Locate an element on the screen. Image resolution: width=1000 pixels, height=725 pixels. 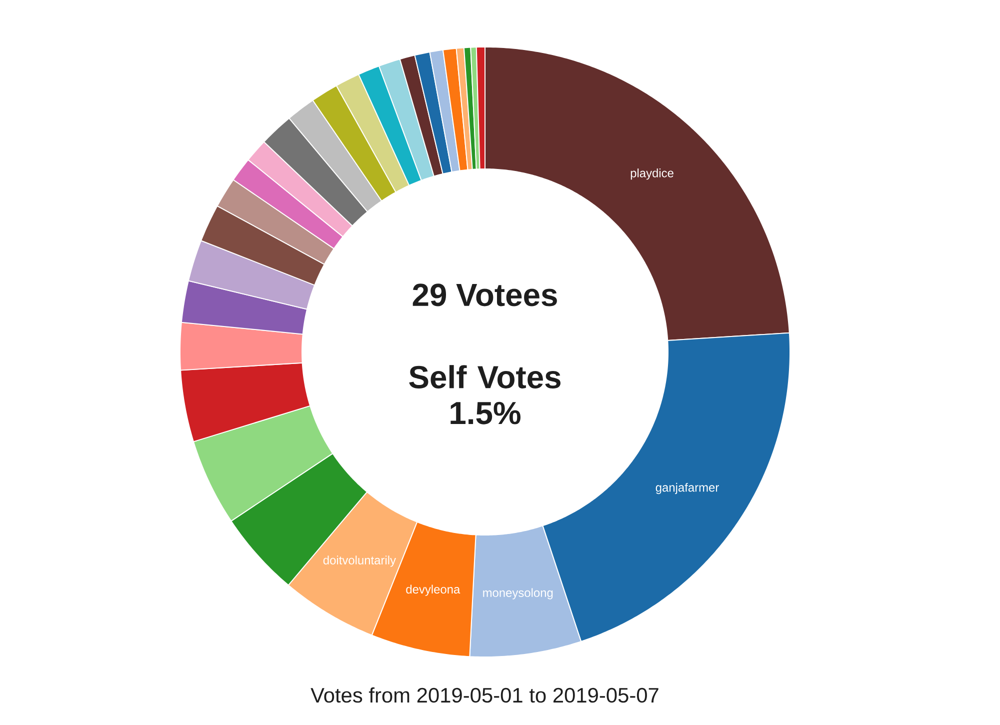
text: Self Votes 1.5% is located at coordinates (484, 394).